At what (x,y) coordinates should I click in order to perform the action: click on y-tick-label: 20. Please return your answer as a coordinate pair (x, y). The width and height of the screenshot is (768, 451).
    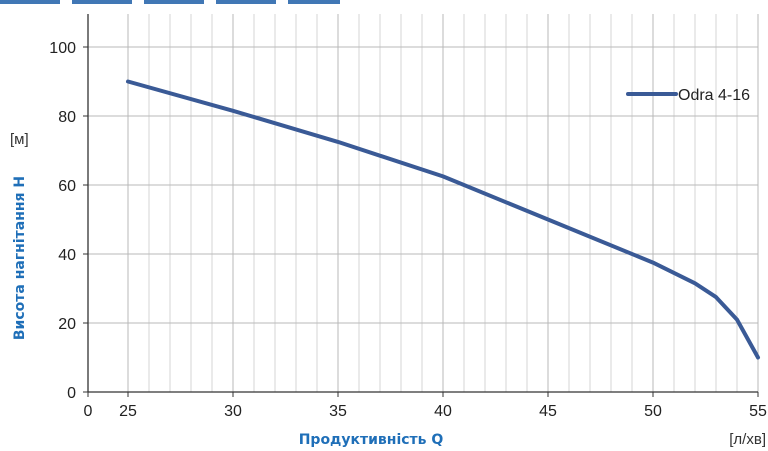
    Looking at the image, I should click on (67, 324).